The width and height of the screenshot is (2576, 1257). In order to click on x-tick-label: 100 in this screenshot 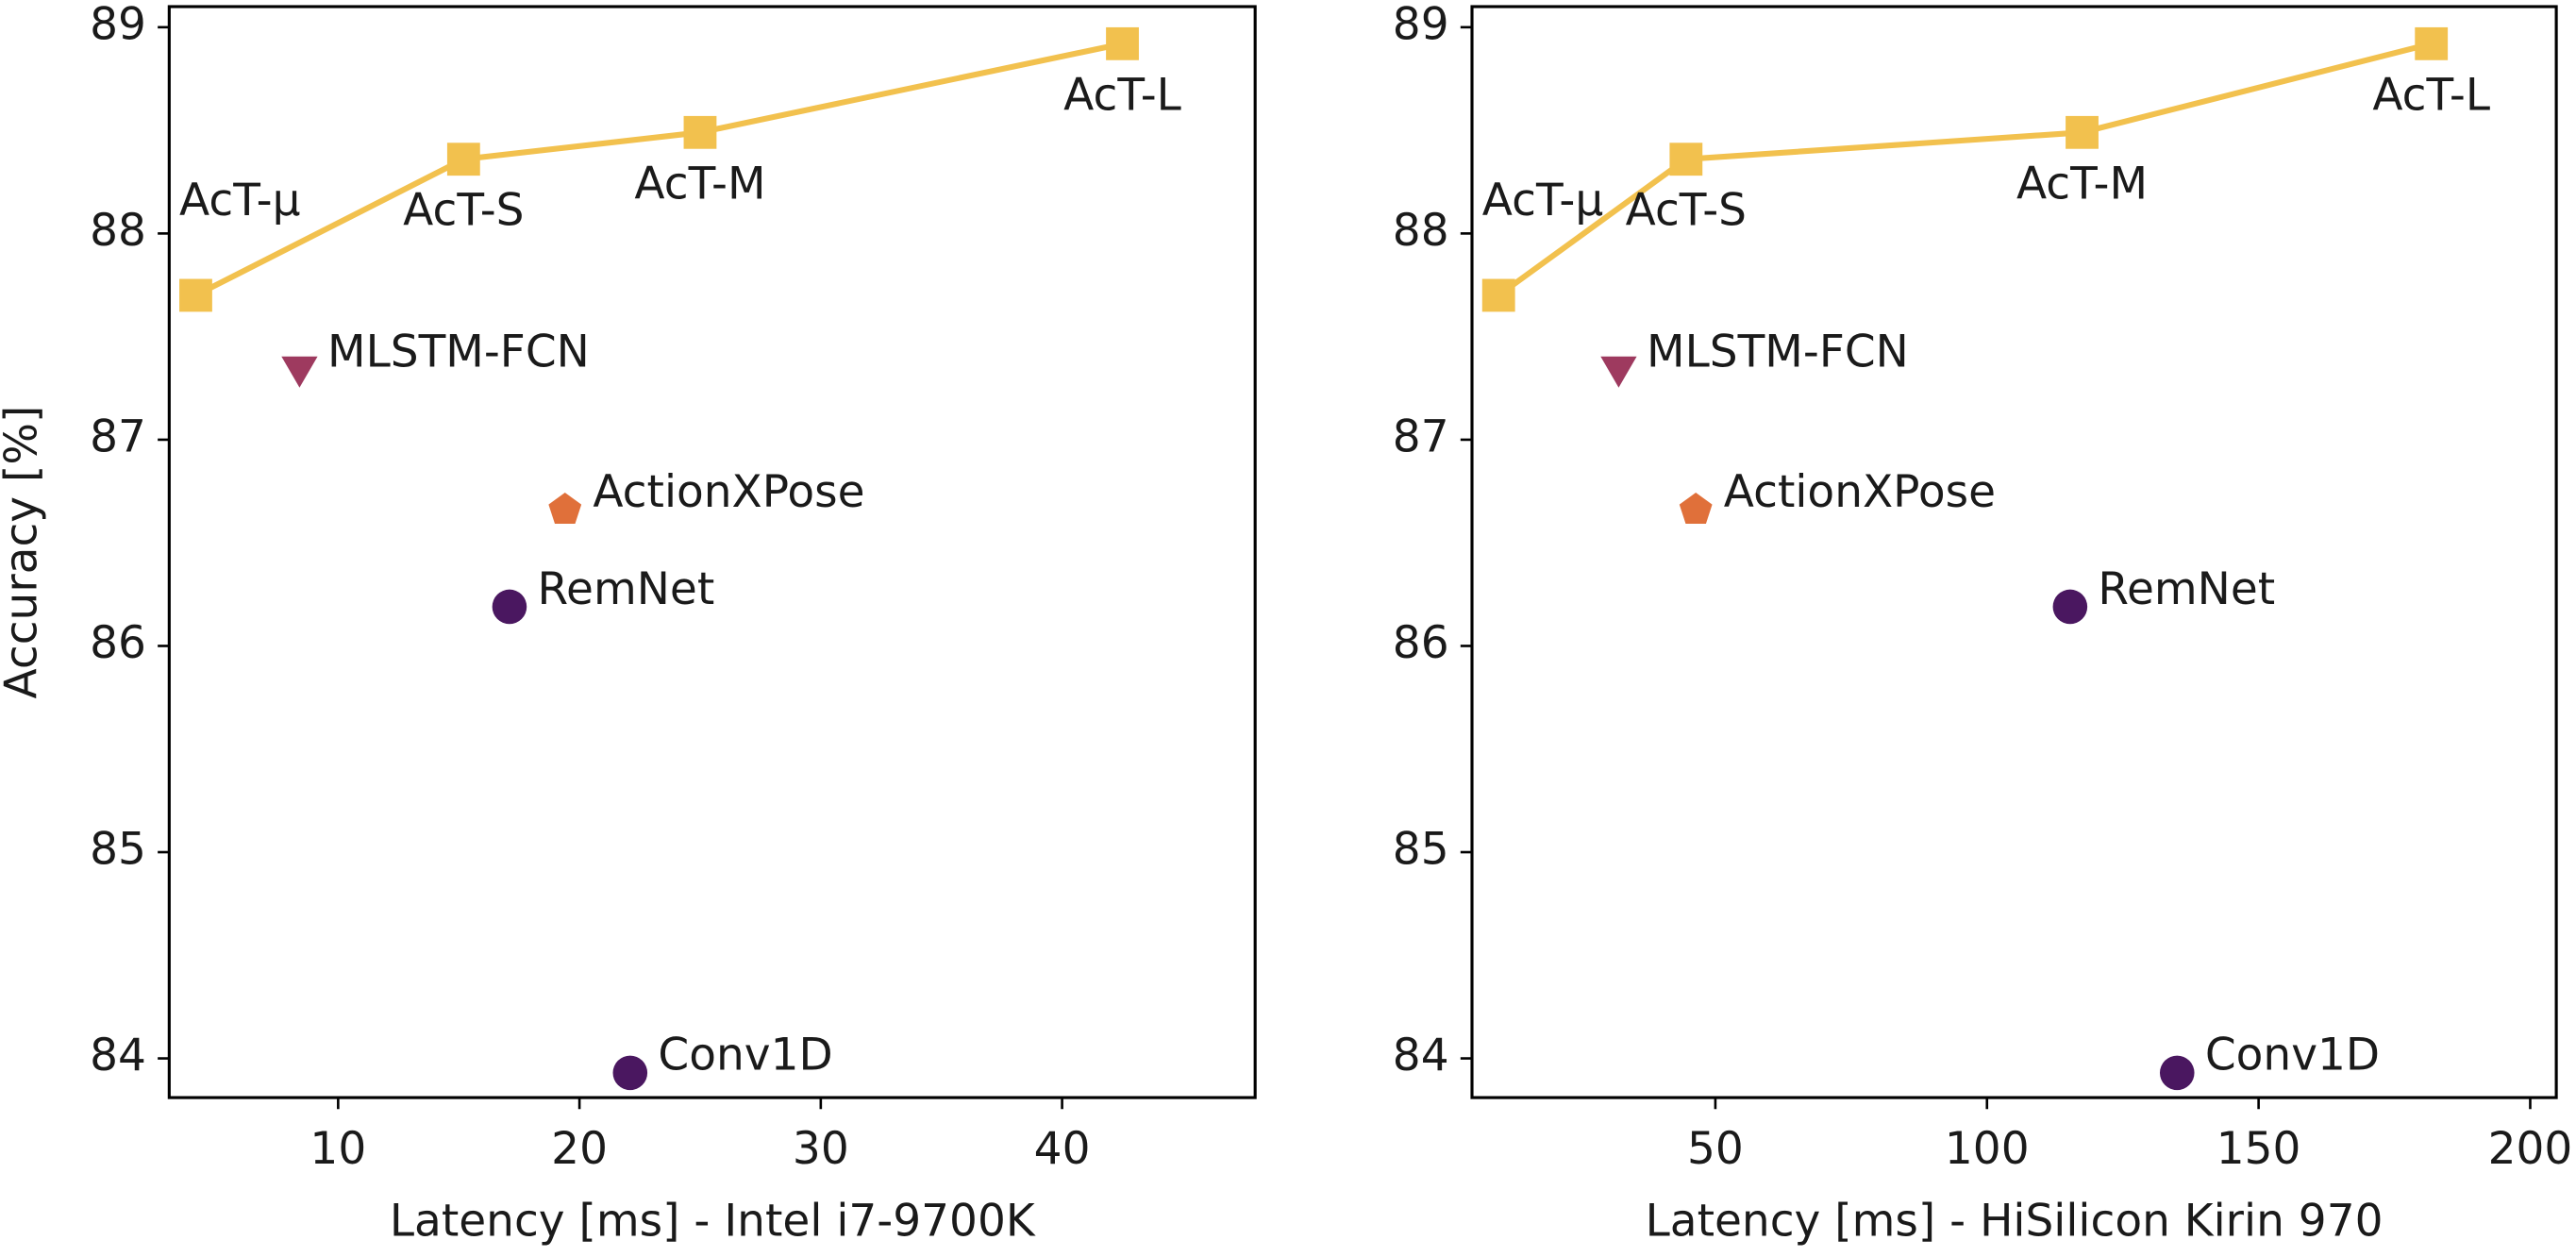, I will do `click(1987, 1149)`.